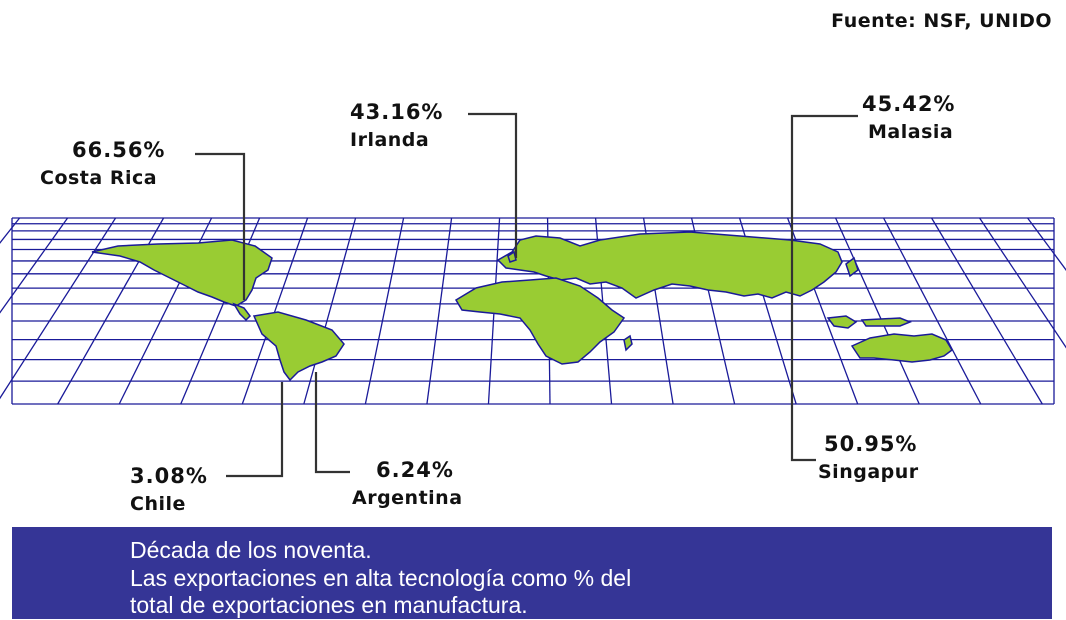 The width and height of the screenshot is (1066, 620). Describe the element at coordinates (493, 185) in the screenshot. I see `leader-line-irlanda` at that location.